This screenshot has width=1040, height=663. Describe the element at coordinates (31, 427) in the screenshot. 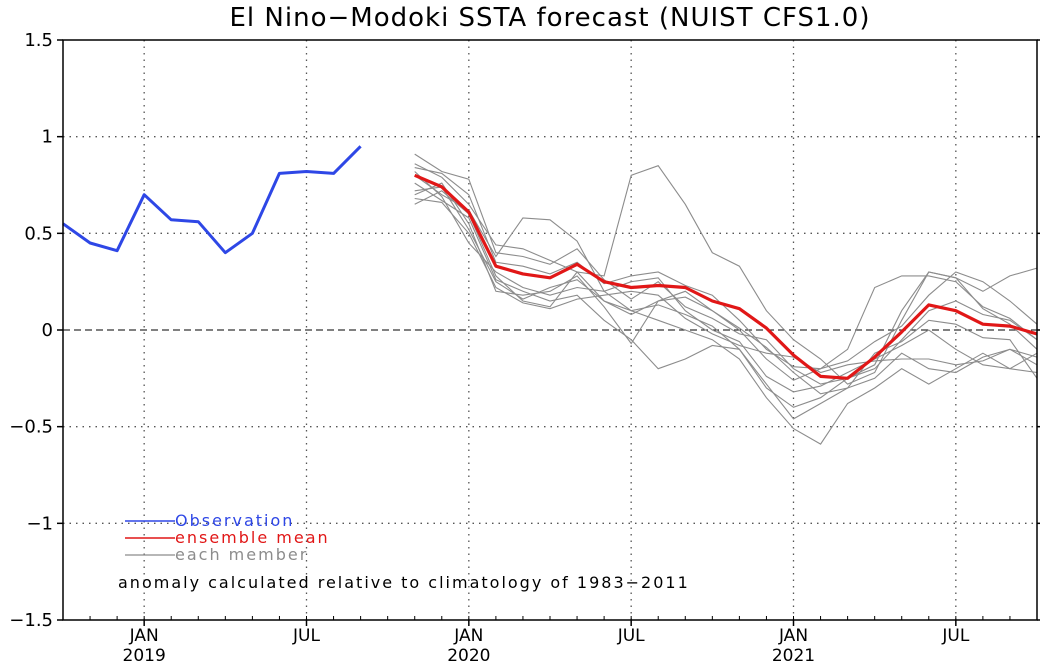

I see `y-tick-label: −0.5` at that location.